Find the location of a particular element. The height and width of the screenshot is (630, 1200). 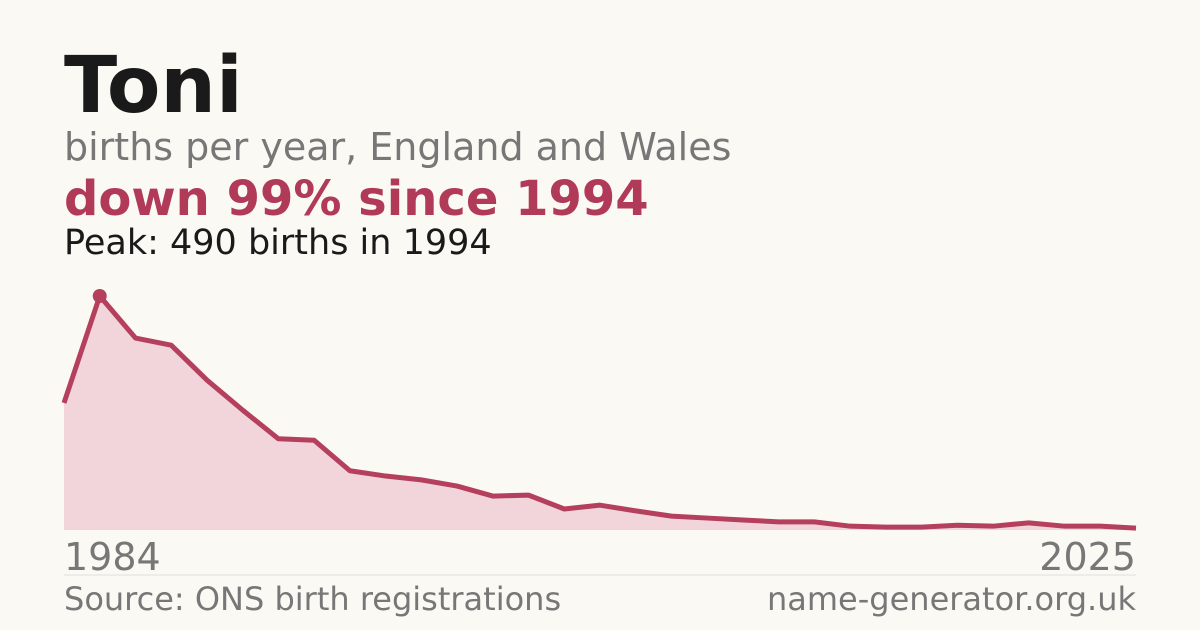

annotation: Peak: 490 births in 1994 is located at coordinates (278, 243).